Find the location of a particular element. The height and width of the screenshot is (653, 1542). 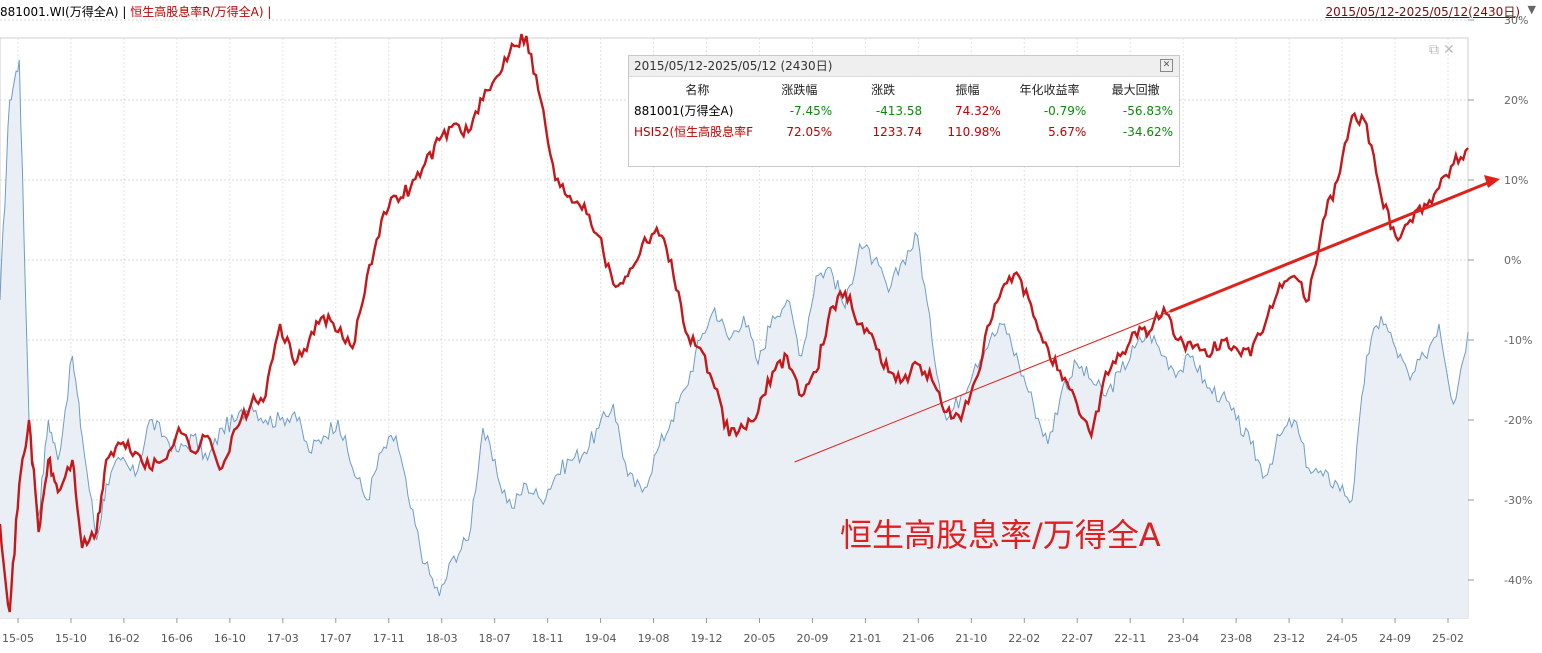

y-tick-label: -30% is located at coordinates (1518, 500).